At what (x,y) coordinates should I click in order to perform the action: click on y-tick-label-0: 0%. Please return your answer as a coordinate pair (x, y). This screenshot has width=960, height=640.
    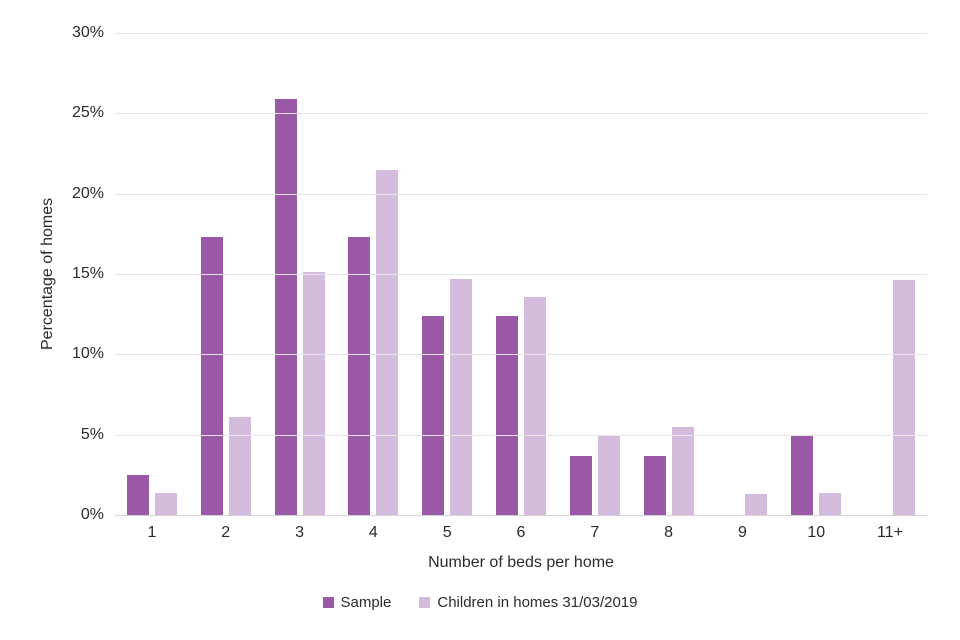
    Looking at the image, I should click on (92, 514).